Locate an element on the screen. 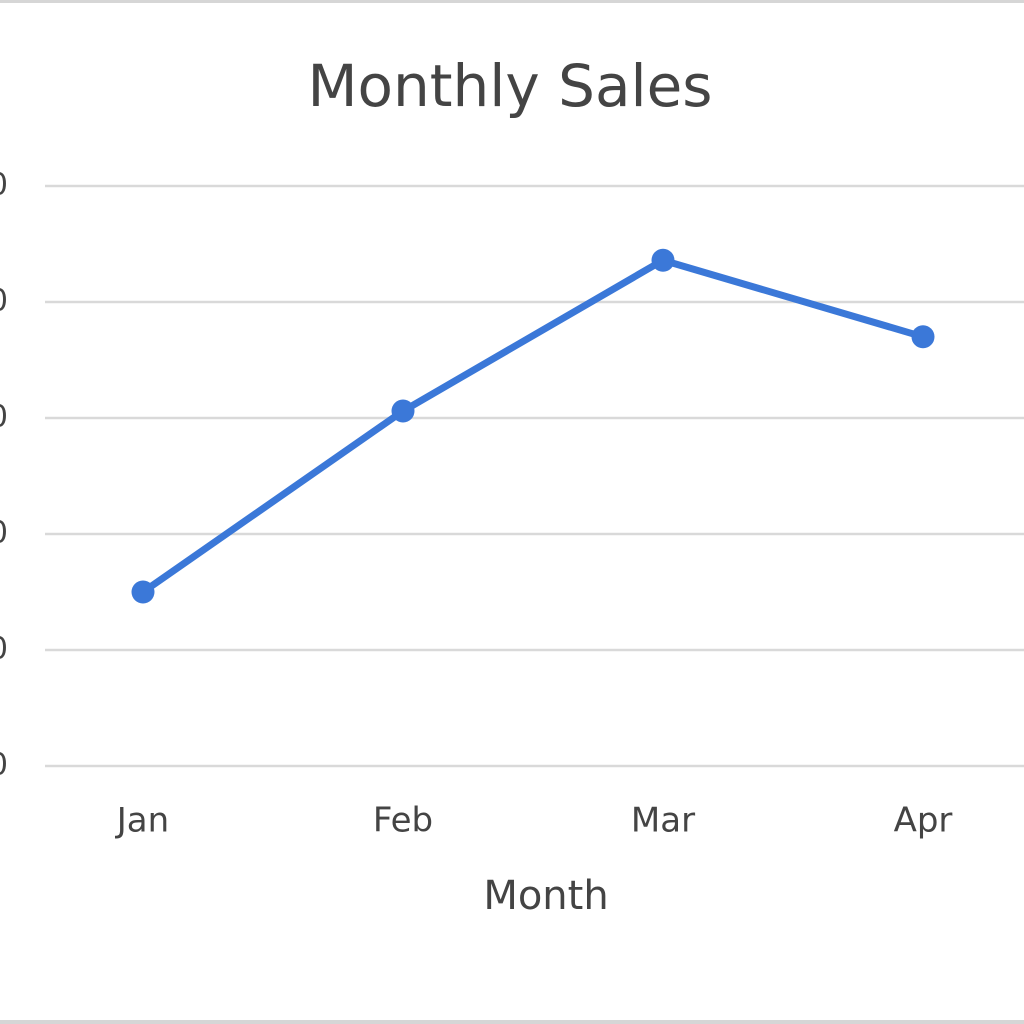 The height and width of the screenshot is (1024, 1024). x-tick-label: Jan is located at coordinates (142, 821).